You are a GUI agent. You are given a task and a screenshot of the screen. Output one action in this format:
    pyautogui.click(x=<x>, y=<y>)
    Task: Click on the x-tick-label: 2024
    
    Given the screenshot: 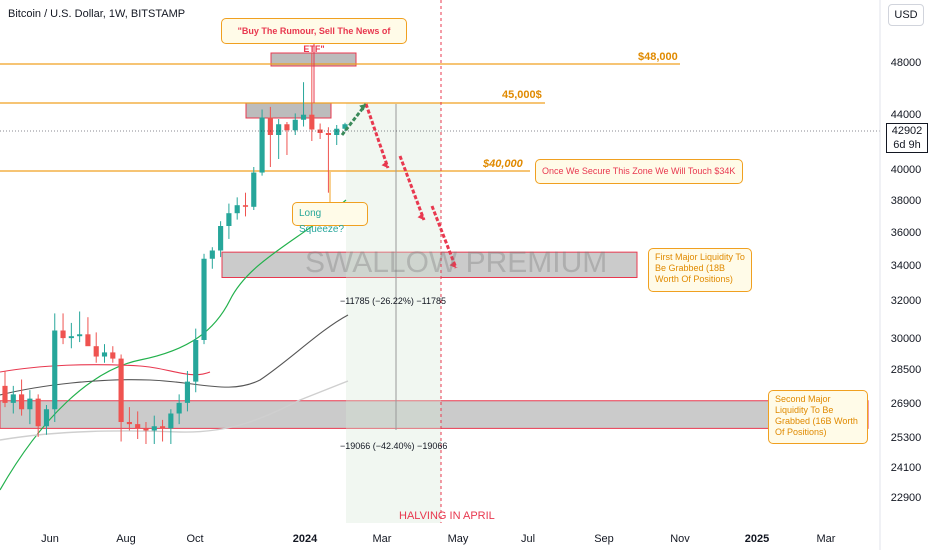 What is the action you would take?
    pyautogui.click(x=305, y=539)
    